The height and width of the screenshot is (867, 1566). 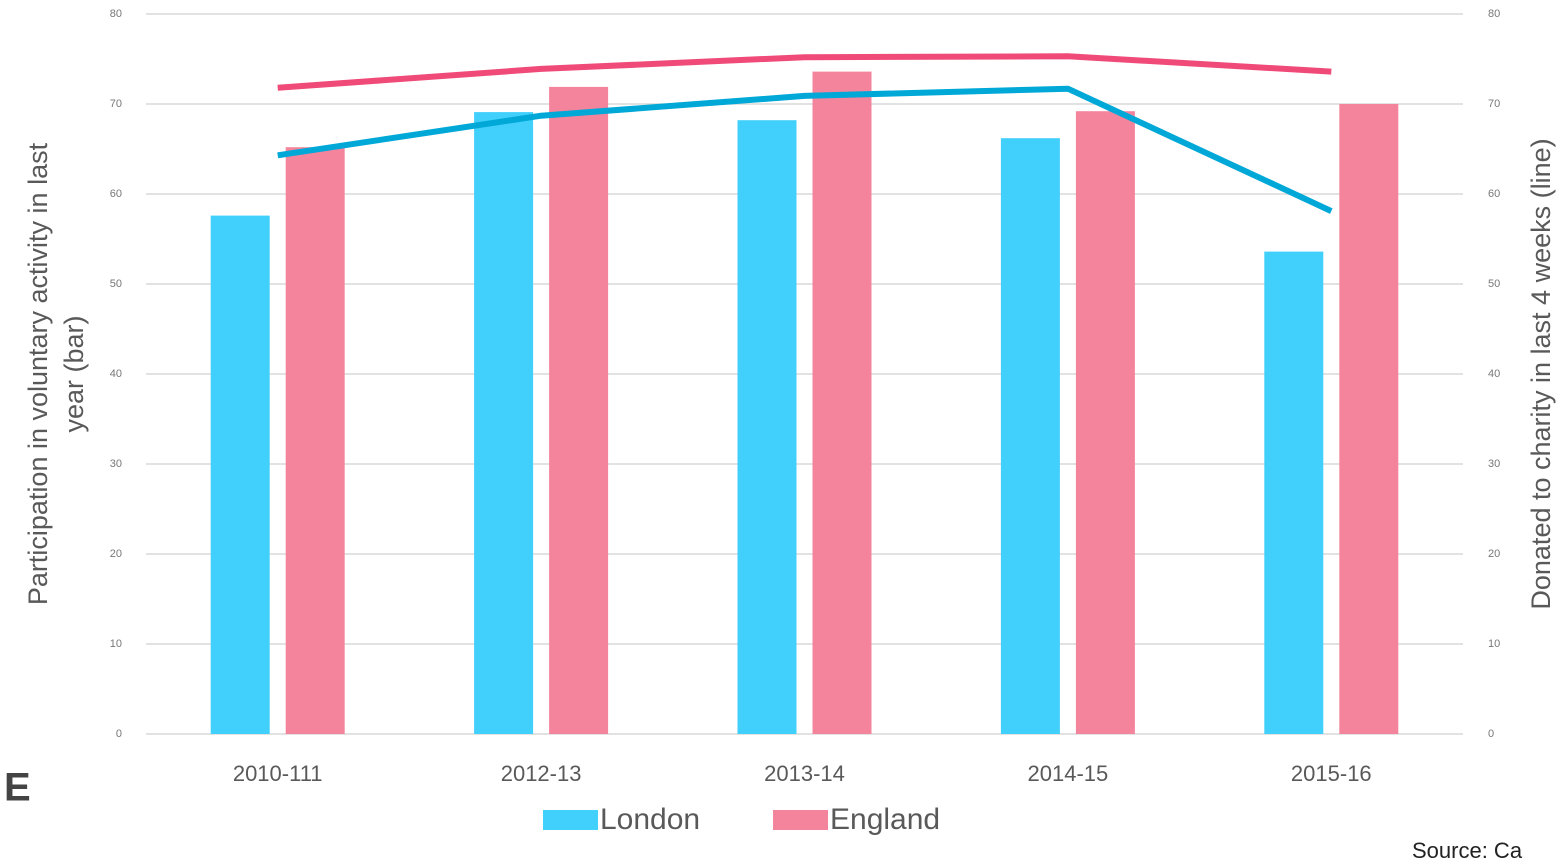 What do you see at coordinates (541, 773) in the screenshot?
I see `x-tick-label: 2012-13` at bounding box center [541, 773].